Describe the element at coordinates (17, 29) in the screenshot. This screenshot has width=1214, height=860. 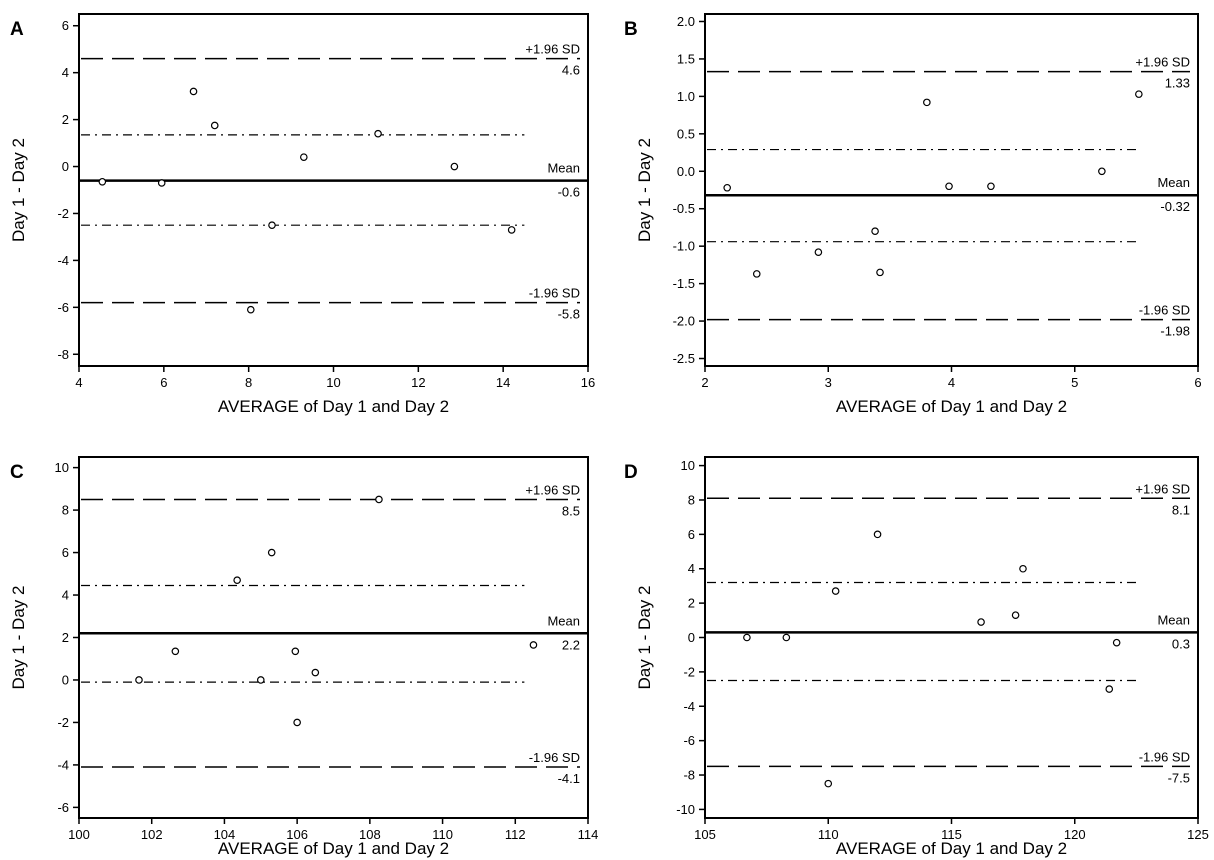
I see `panel-letter: A` at that location.